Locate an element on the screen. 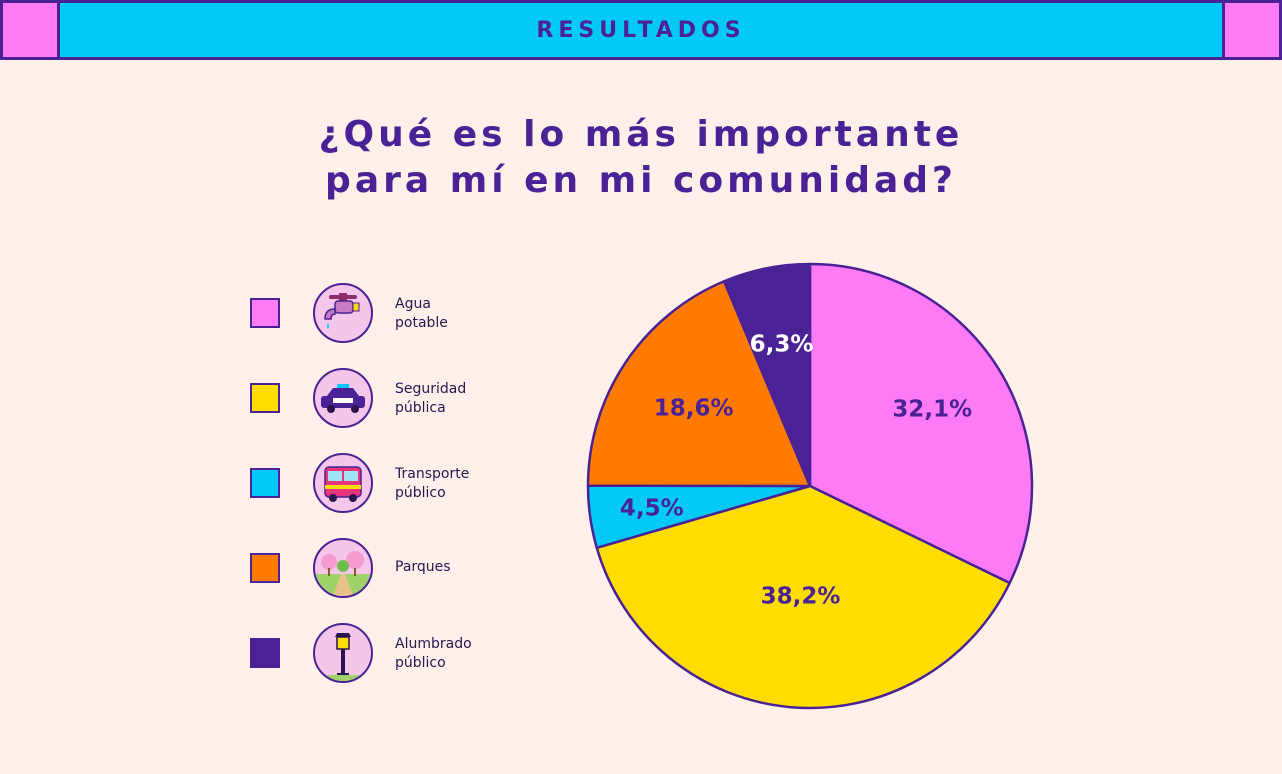 The image size is (1282, 774). legend: Agua potable Seguridad pública is located at coordinates (410, 495).